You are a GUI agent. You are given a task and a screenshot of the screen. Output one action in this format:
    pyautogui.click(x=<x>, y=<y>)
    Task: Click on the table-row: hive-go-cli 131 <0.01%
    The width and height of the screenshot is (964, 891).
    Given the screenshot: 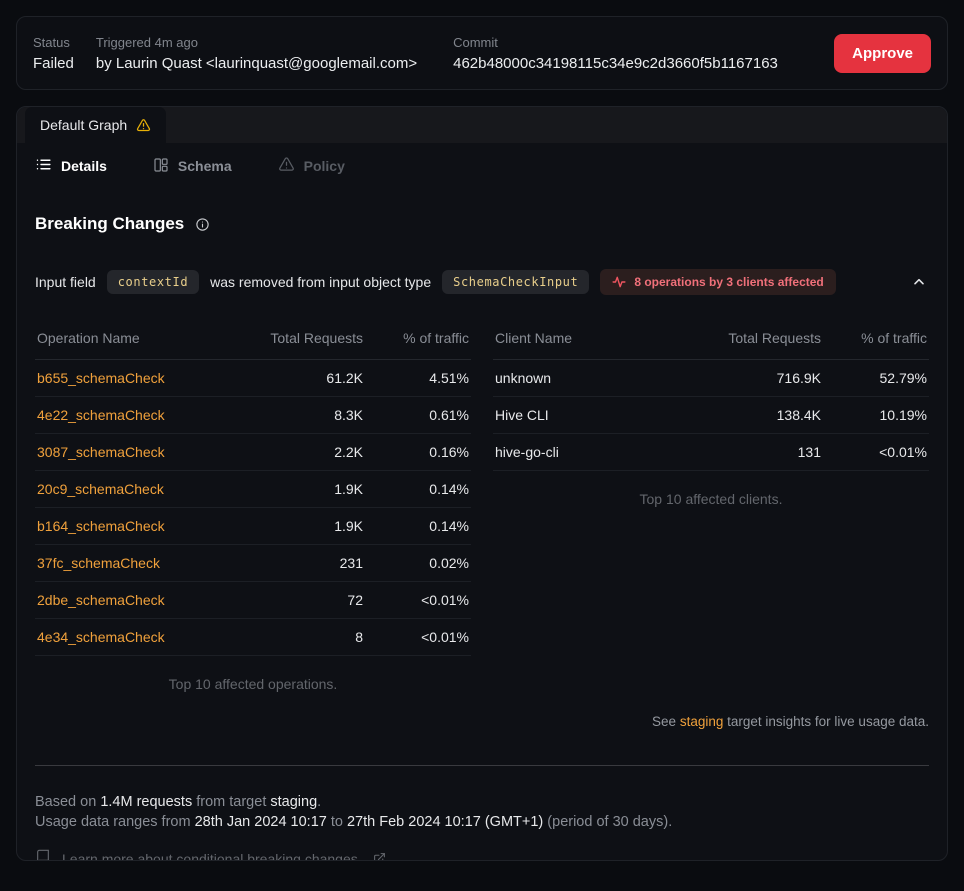 What is the action you would take?
    pyautogui.click(x=711, y=452)
    